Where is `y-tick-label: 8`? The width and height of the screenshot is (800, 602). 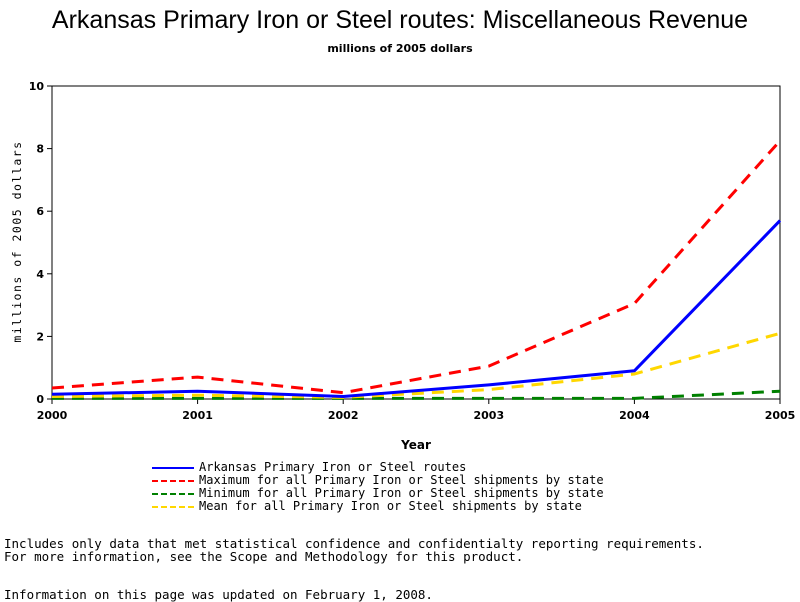
y-tick-label: 8 is located at coordinates (40, 149).